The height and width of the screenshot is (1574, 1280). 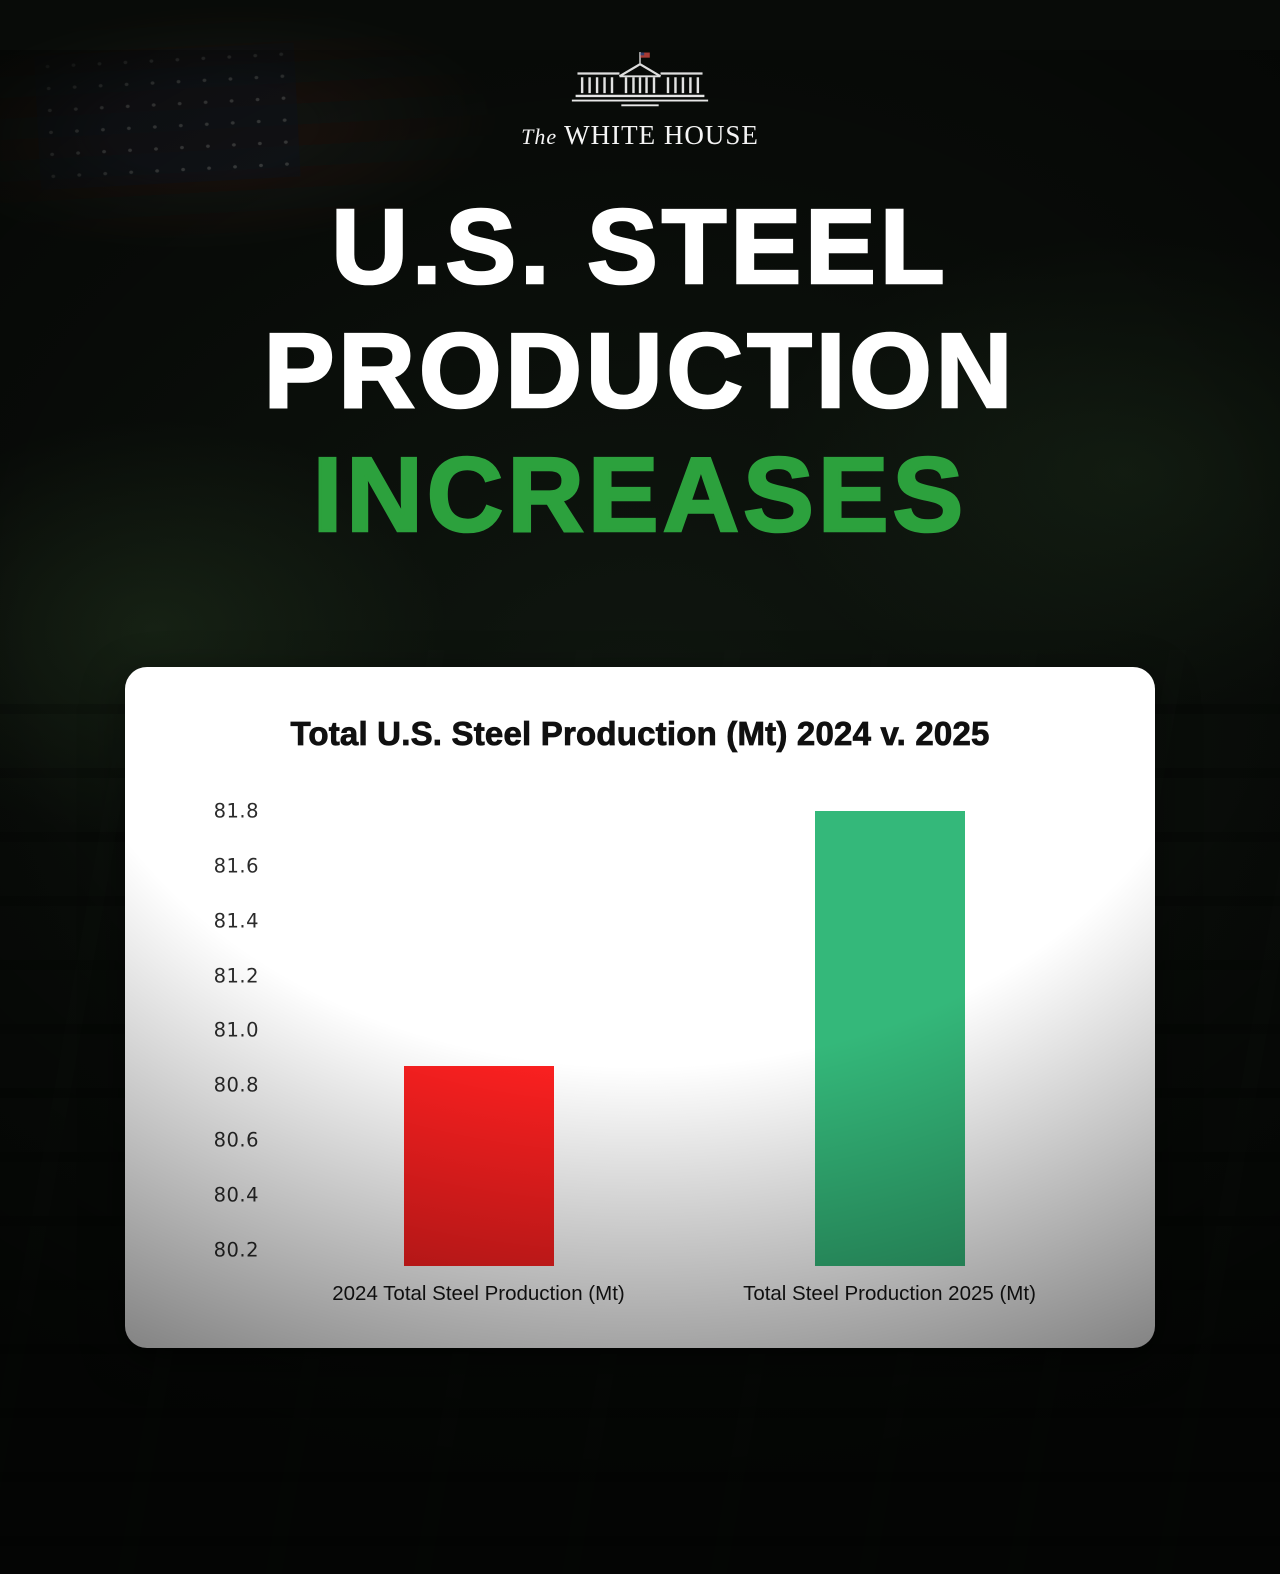 I want to click on y-tick-label: 80.4, so click(x=236, y=1195).